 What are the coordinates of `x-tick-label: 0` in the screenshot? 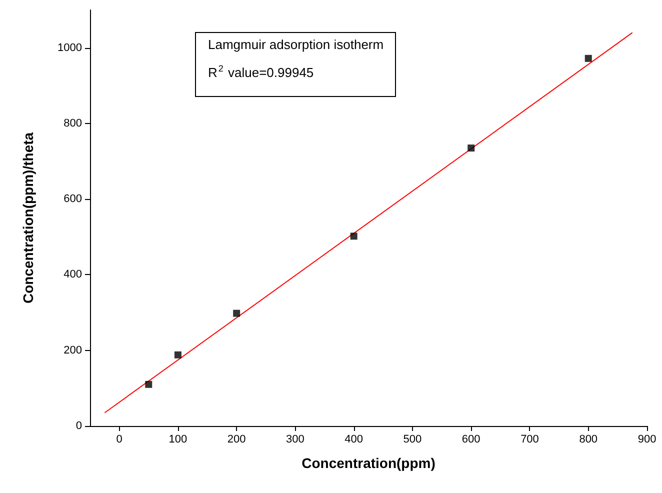 It's located at (119, 440).